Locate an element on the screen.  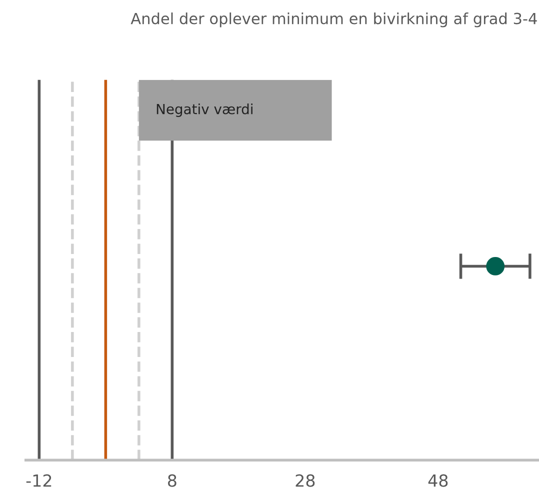
x-tick-label: 28 is located at coordinates (305, 480).